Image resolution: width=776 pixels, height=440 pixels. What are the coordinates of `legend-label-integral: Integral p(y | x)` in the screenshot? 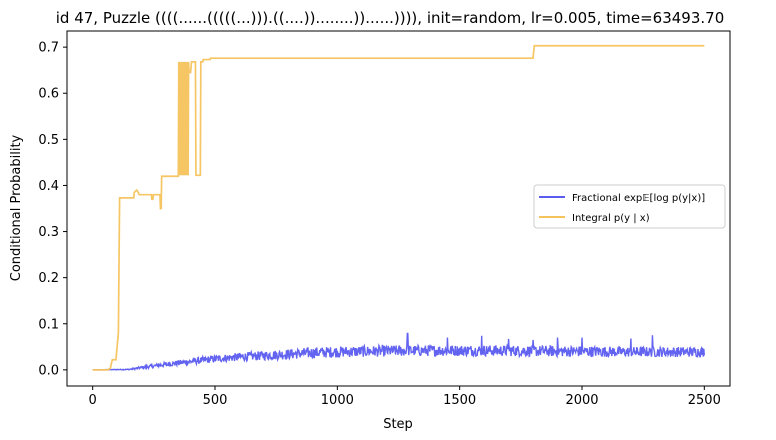 It's located at (611, 218).